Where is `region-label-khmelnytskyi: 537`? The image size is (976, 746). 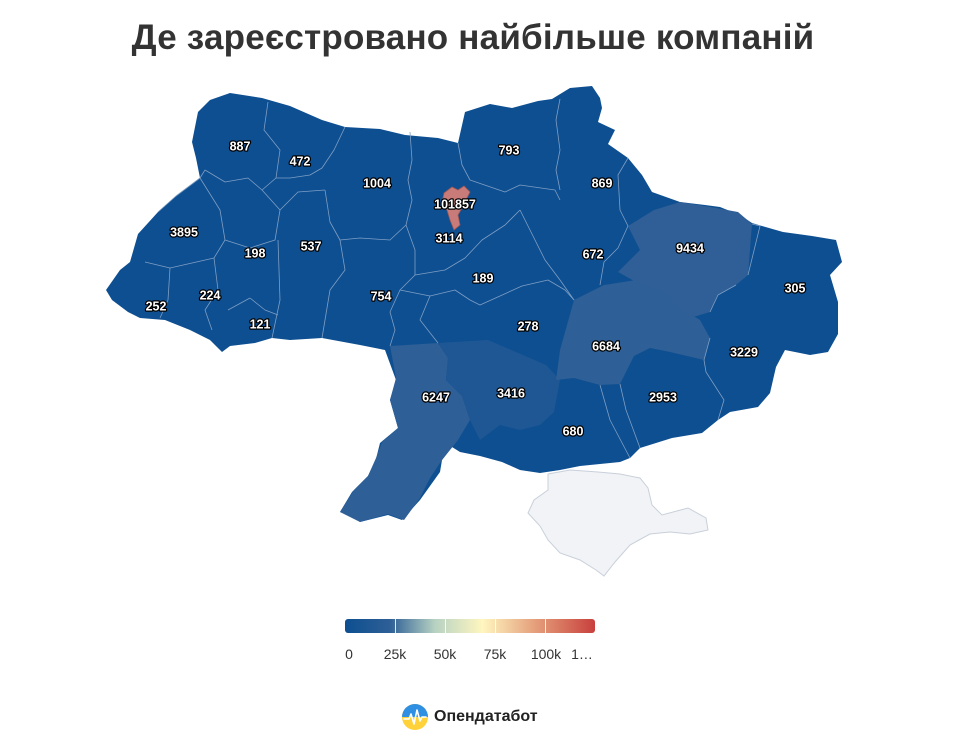 region-label-khmelnytskyi: 537 is located at coordinates (311, 246).